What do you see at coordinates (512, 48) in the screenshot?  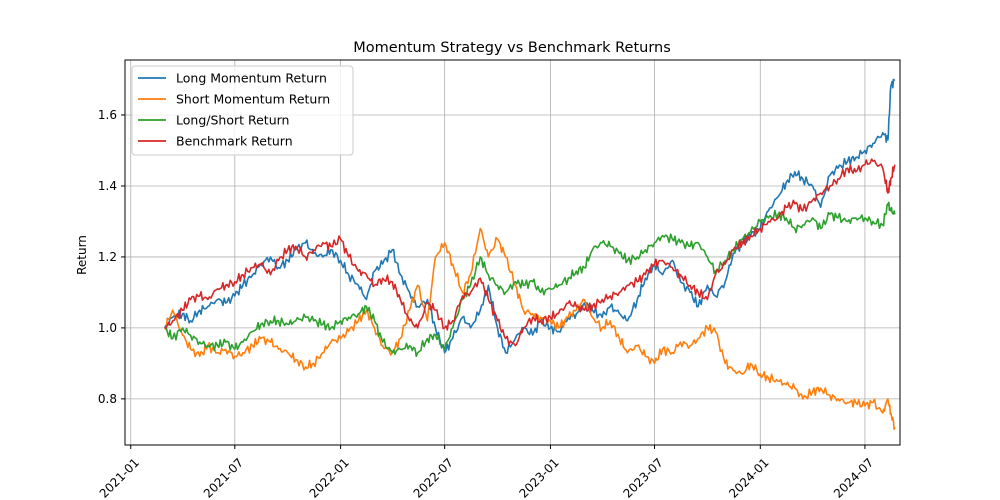 I see `chart-title: Momentum Strategy vs Benchmark Returns` at bounding box center [512, 48].